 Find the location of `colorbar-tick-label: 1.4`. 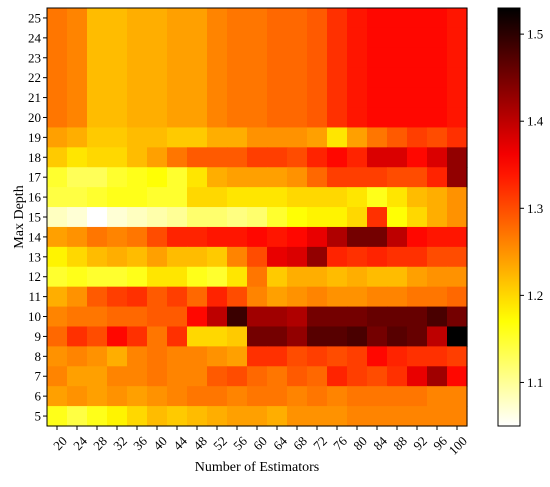

colorbar-tick-label: 1.4 is located at coordinates (535, 121).